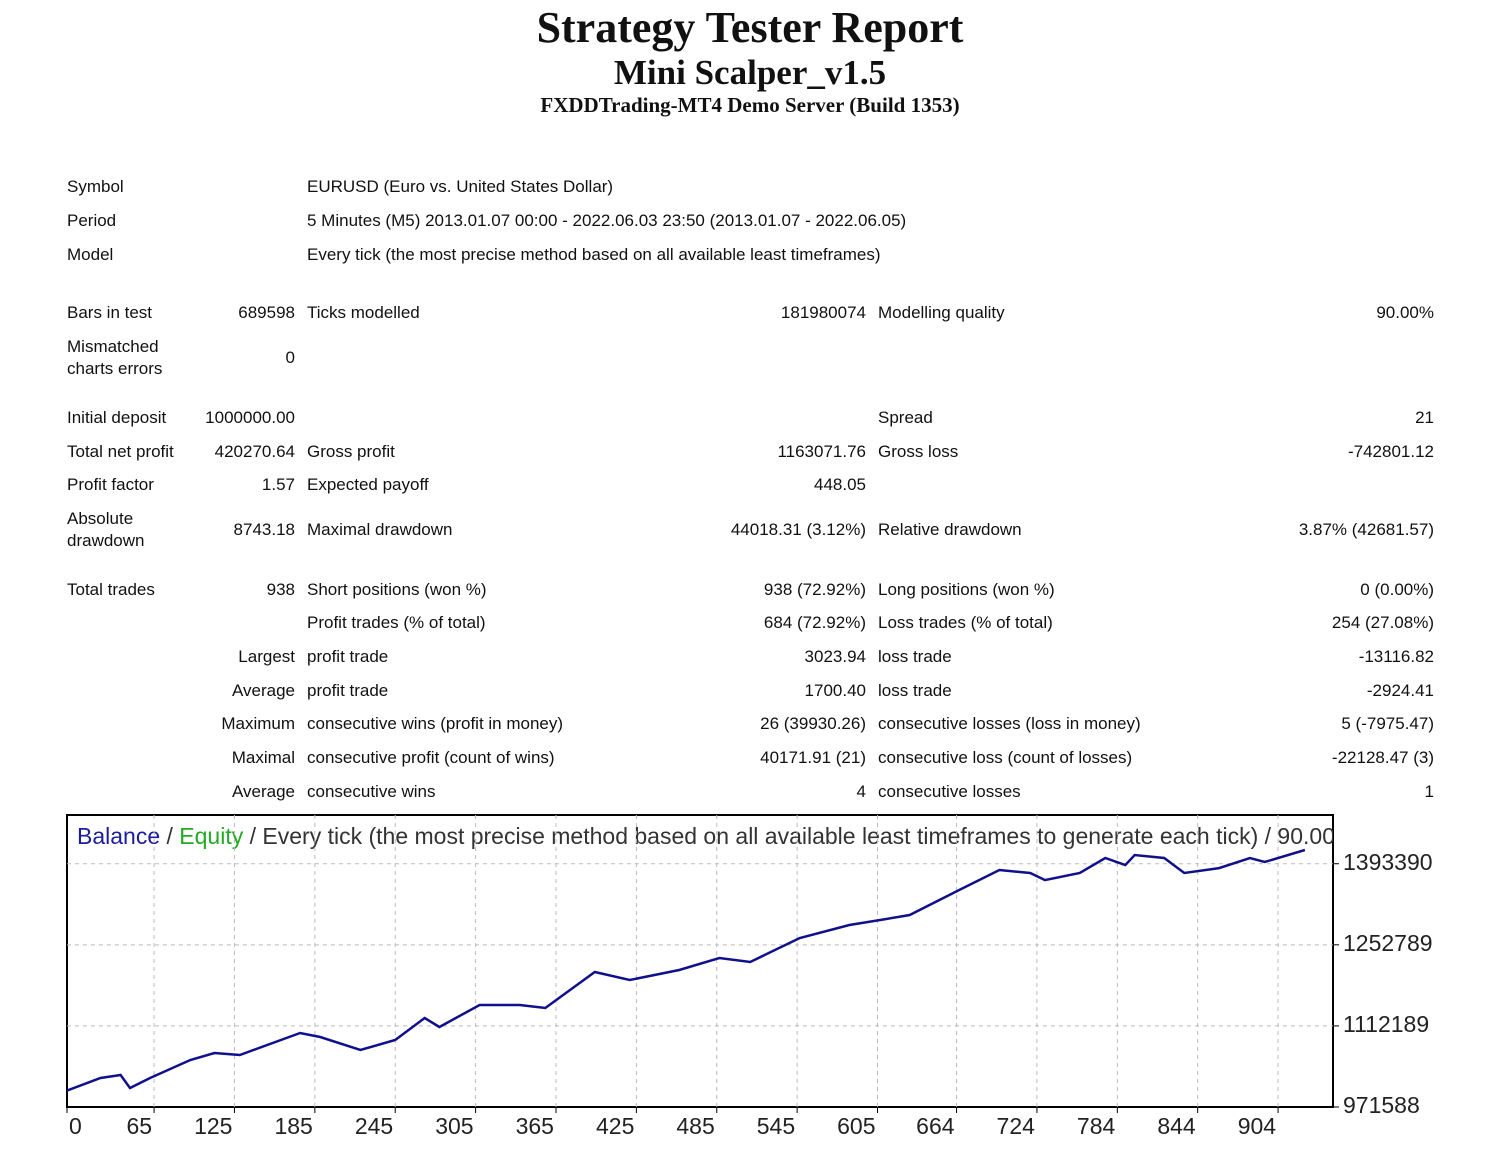 The height and width of the screenshot is (1151, 1500). Describe the element at coordinates (1096, 1126) in the screenshot. I see `x-tick-label: 784` at that location.